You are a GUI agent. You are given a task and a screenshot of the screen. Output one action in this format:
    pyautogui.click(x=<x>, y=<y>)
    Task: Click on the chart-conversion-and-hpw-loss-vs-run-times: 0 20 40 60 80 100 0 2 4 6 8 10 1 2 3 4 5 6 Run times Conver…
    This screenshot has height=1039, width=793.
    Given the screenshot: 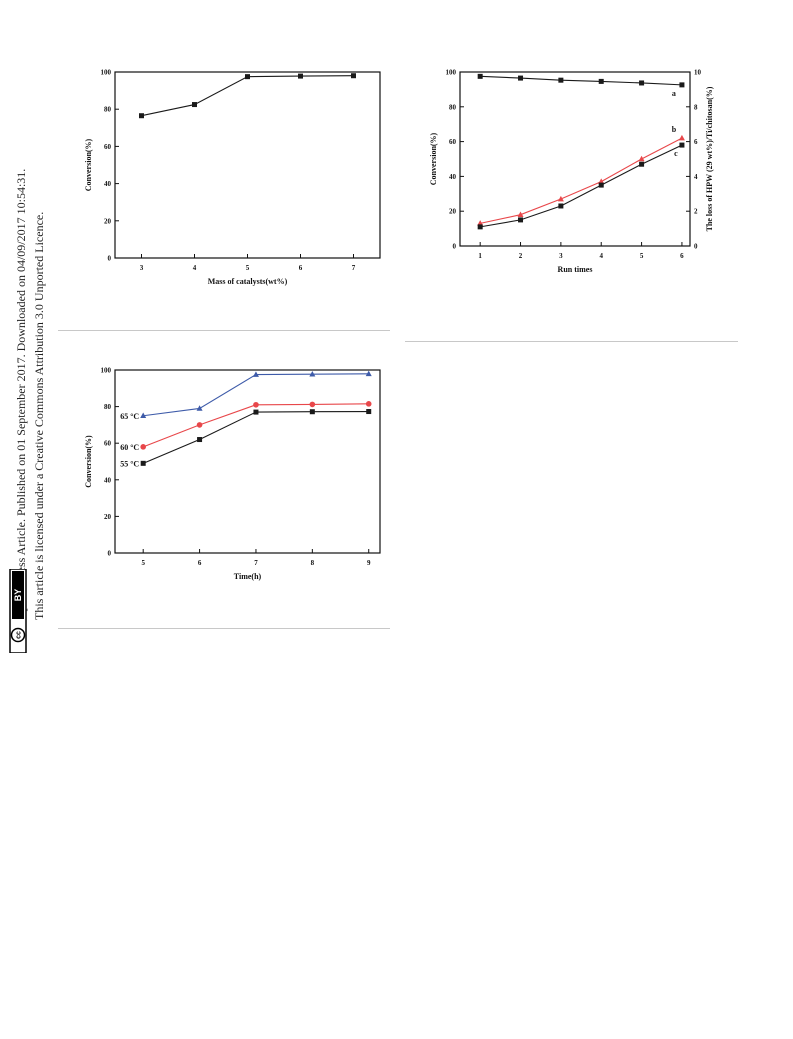 What is the action you would take?
    pyautogui.click(x=575, y=175)
    